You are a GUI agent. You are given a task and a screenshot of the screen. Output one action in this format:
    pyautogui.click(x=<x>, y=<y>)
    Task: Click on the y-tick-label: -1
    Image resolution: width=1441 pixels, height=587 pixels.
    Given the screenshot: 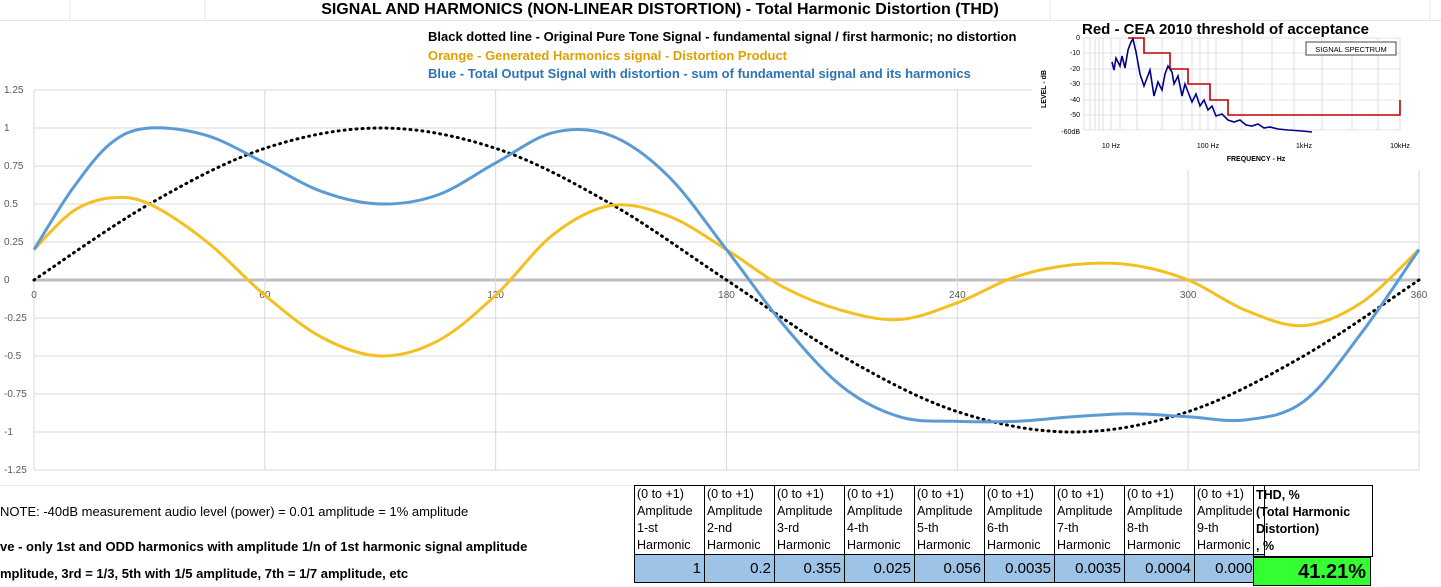 What is the action you would take?
    pyautogui.click(x=8, y=432)
    